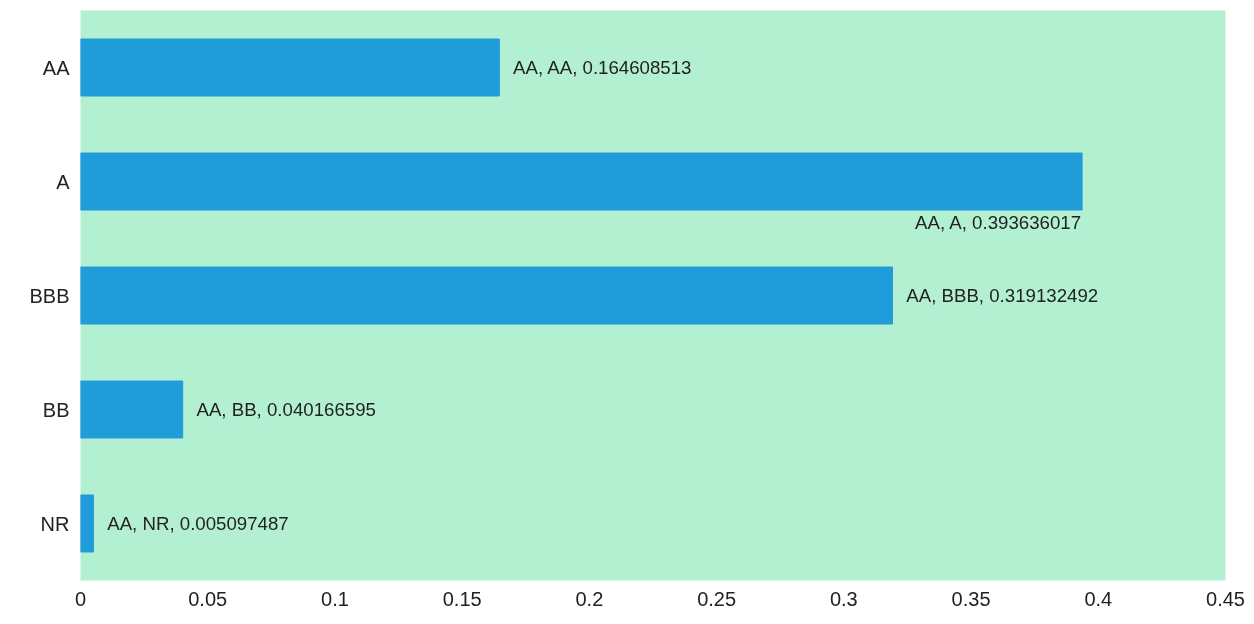 The image size is (1254, 624). What do you see at coordinates (462, 598) in the screenshot?
I see `x-tick-label: 0.15` at bounding box center [462, 598].